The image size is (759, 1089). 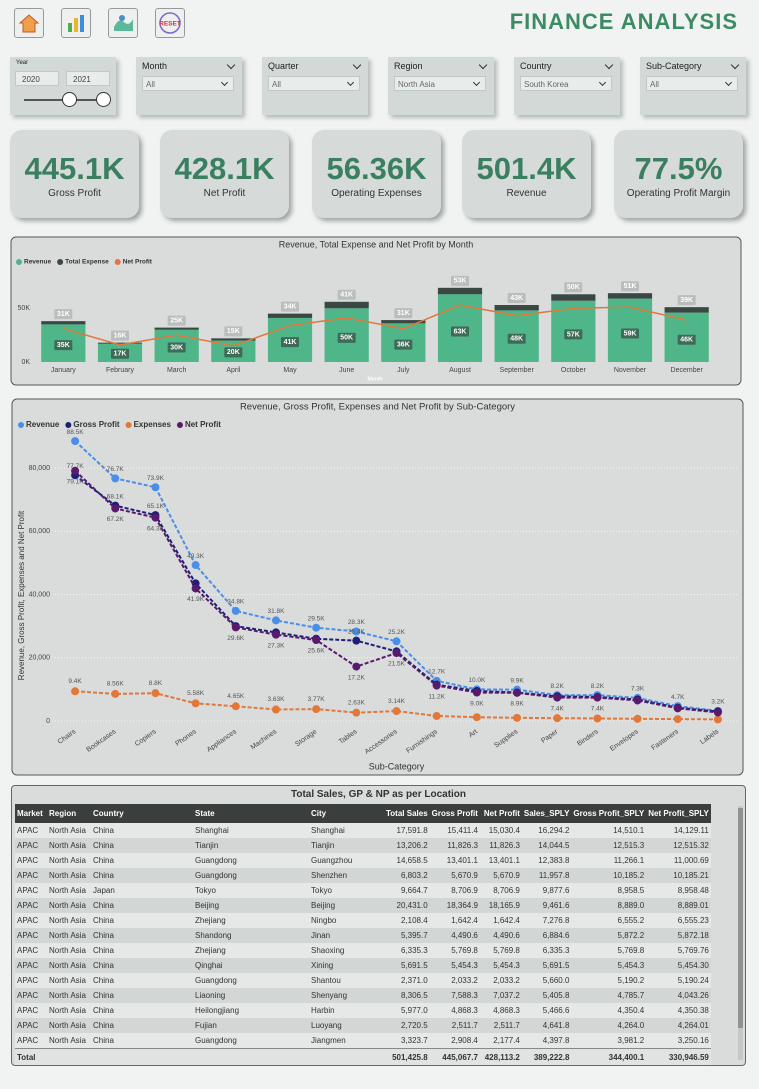 What do you see at coordinates (526, 174) in the screenshot?
I see `kpi-card: 501.4K Revenue` at bounding box center [526, 174].